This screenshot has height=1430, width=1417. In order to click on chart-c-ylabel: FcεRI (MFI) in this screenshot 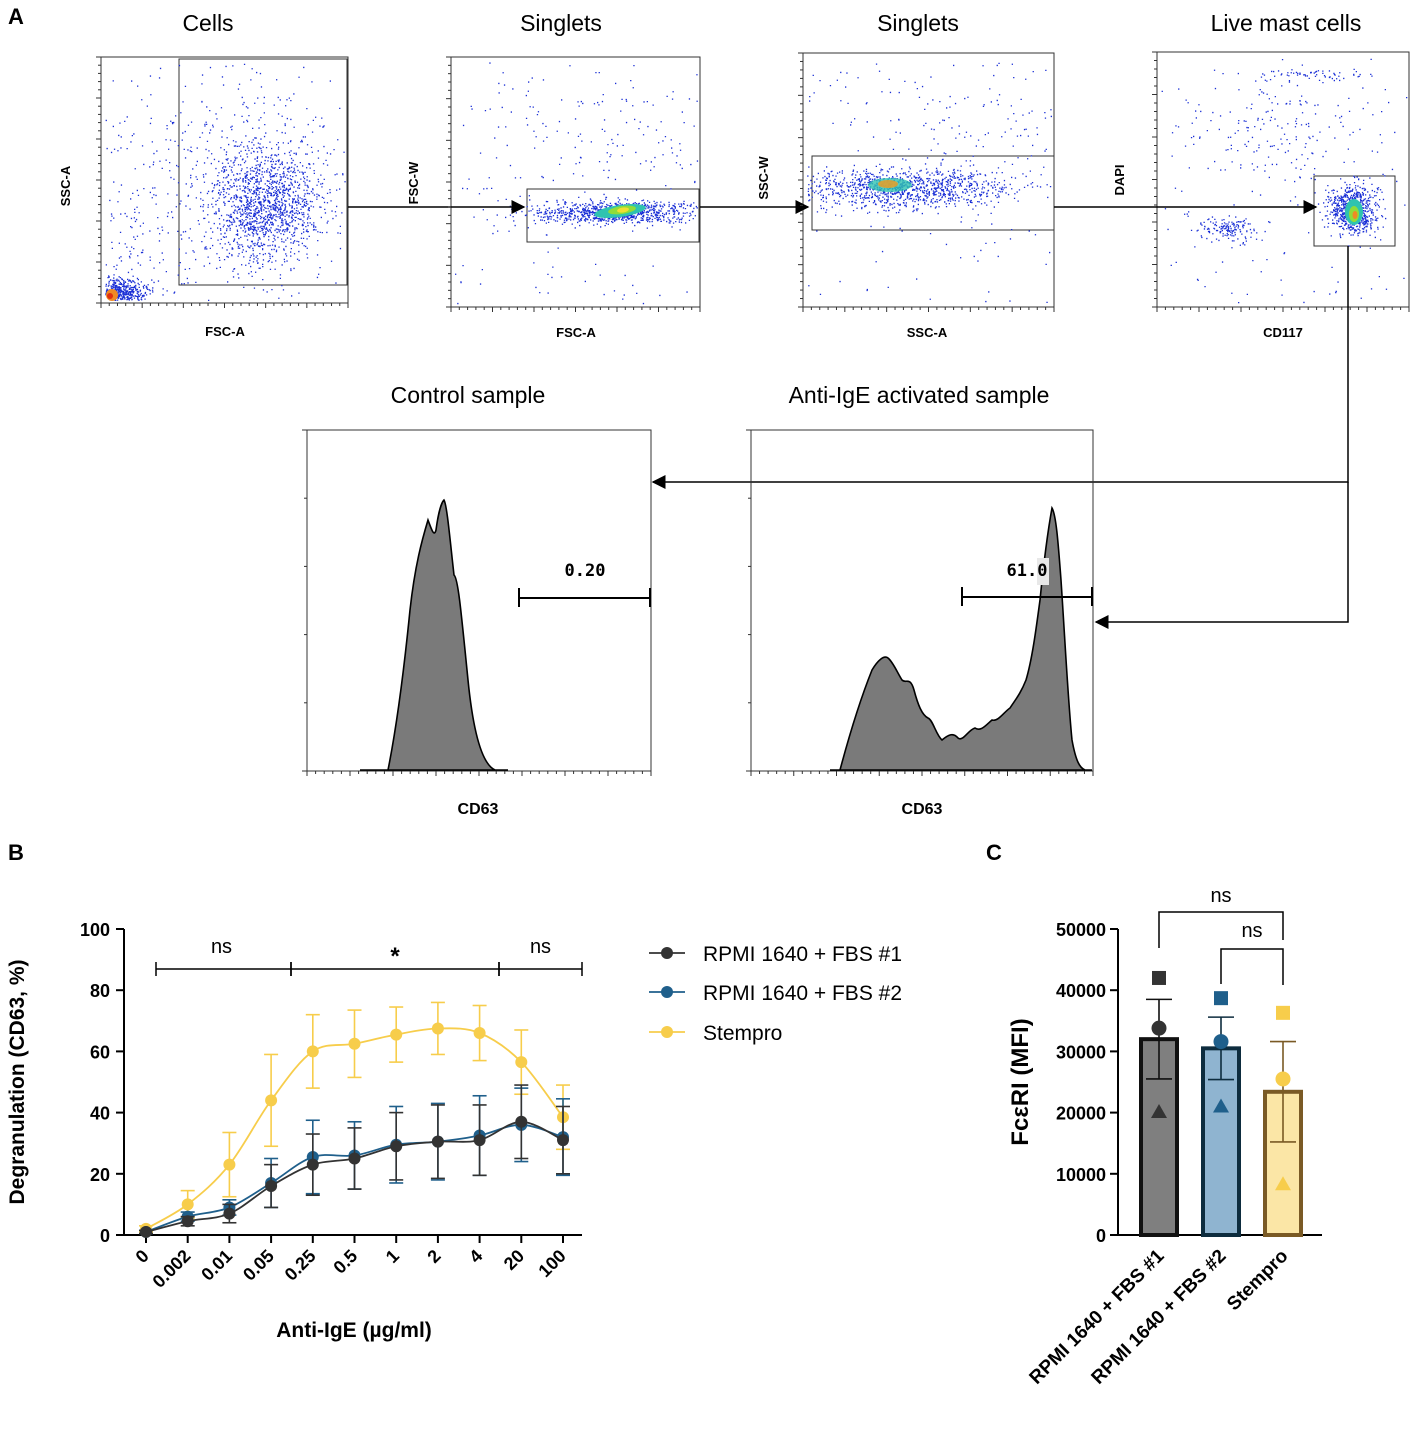, I will do `click(1020, 1081)`.